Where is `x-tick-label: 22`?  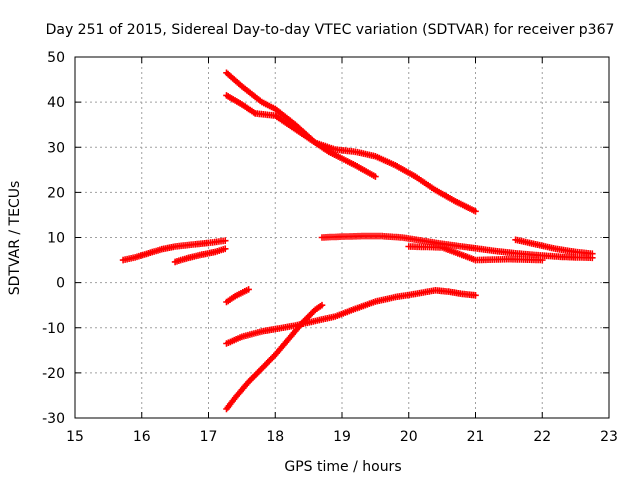 x-tick-label: 22 is located at coordinates (542, 437).